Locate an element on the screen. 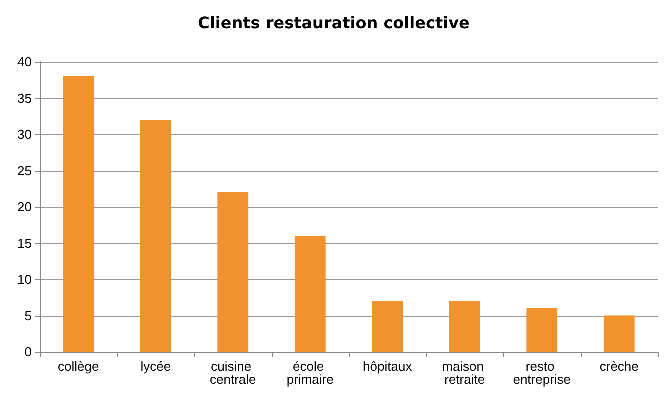  y-tick-label: 40 is located at coordinates (25, 62).